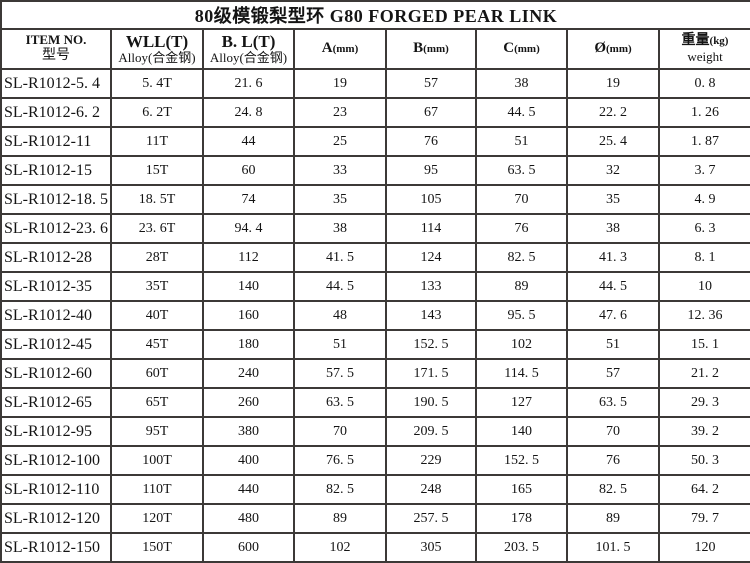 The height and width of the screenshot is (563, 750). What do you see at coordinates (613, 170) in the screenshot?
I see `value-cell: 32` at bounding box center [613, 170].